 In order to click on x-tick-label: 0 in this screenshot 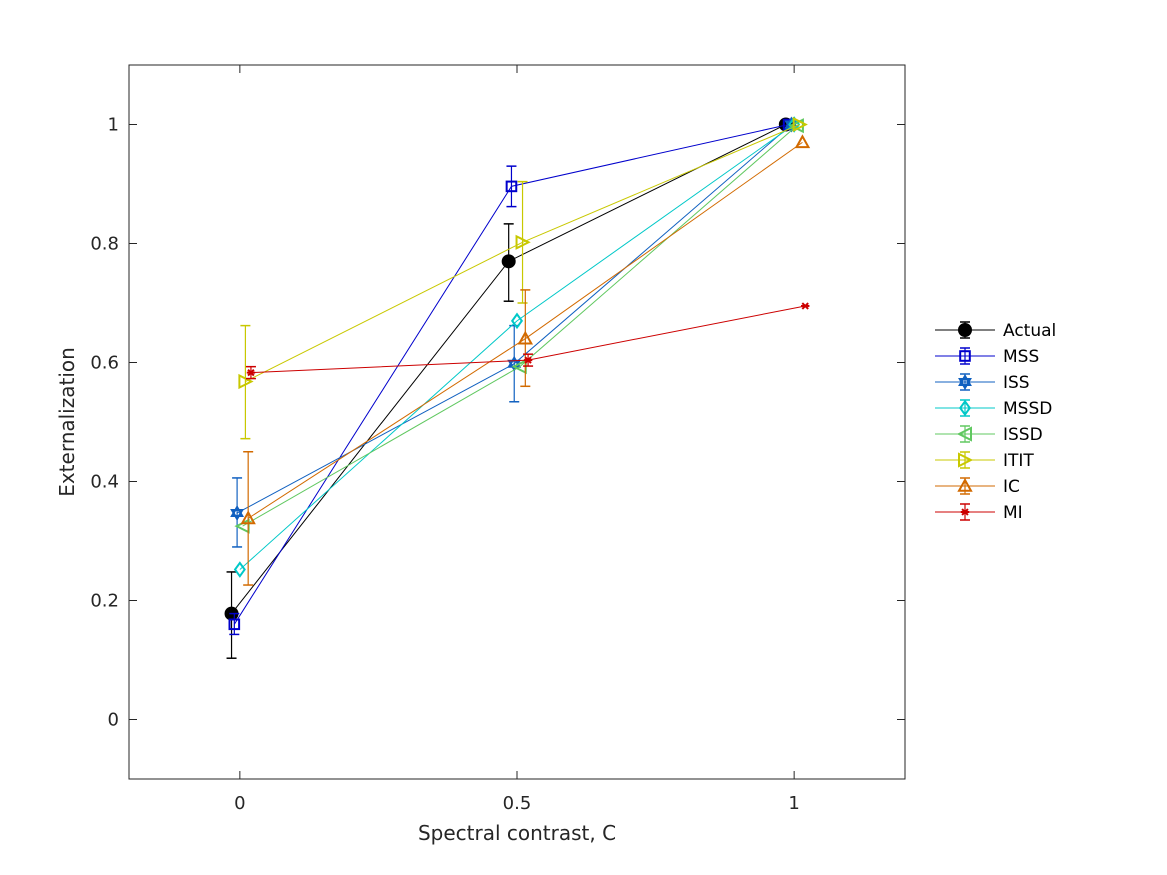, I will do `click(239, 803)`.